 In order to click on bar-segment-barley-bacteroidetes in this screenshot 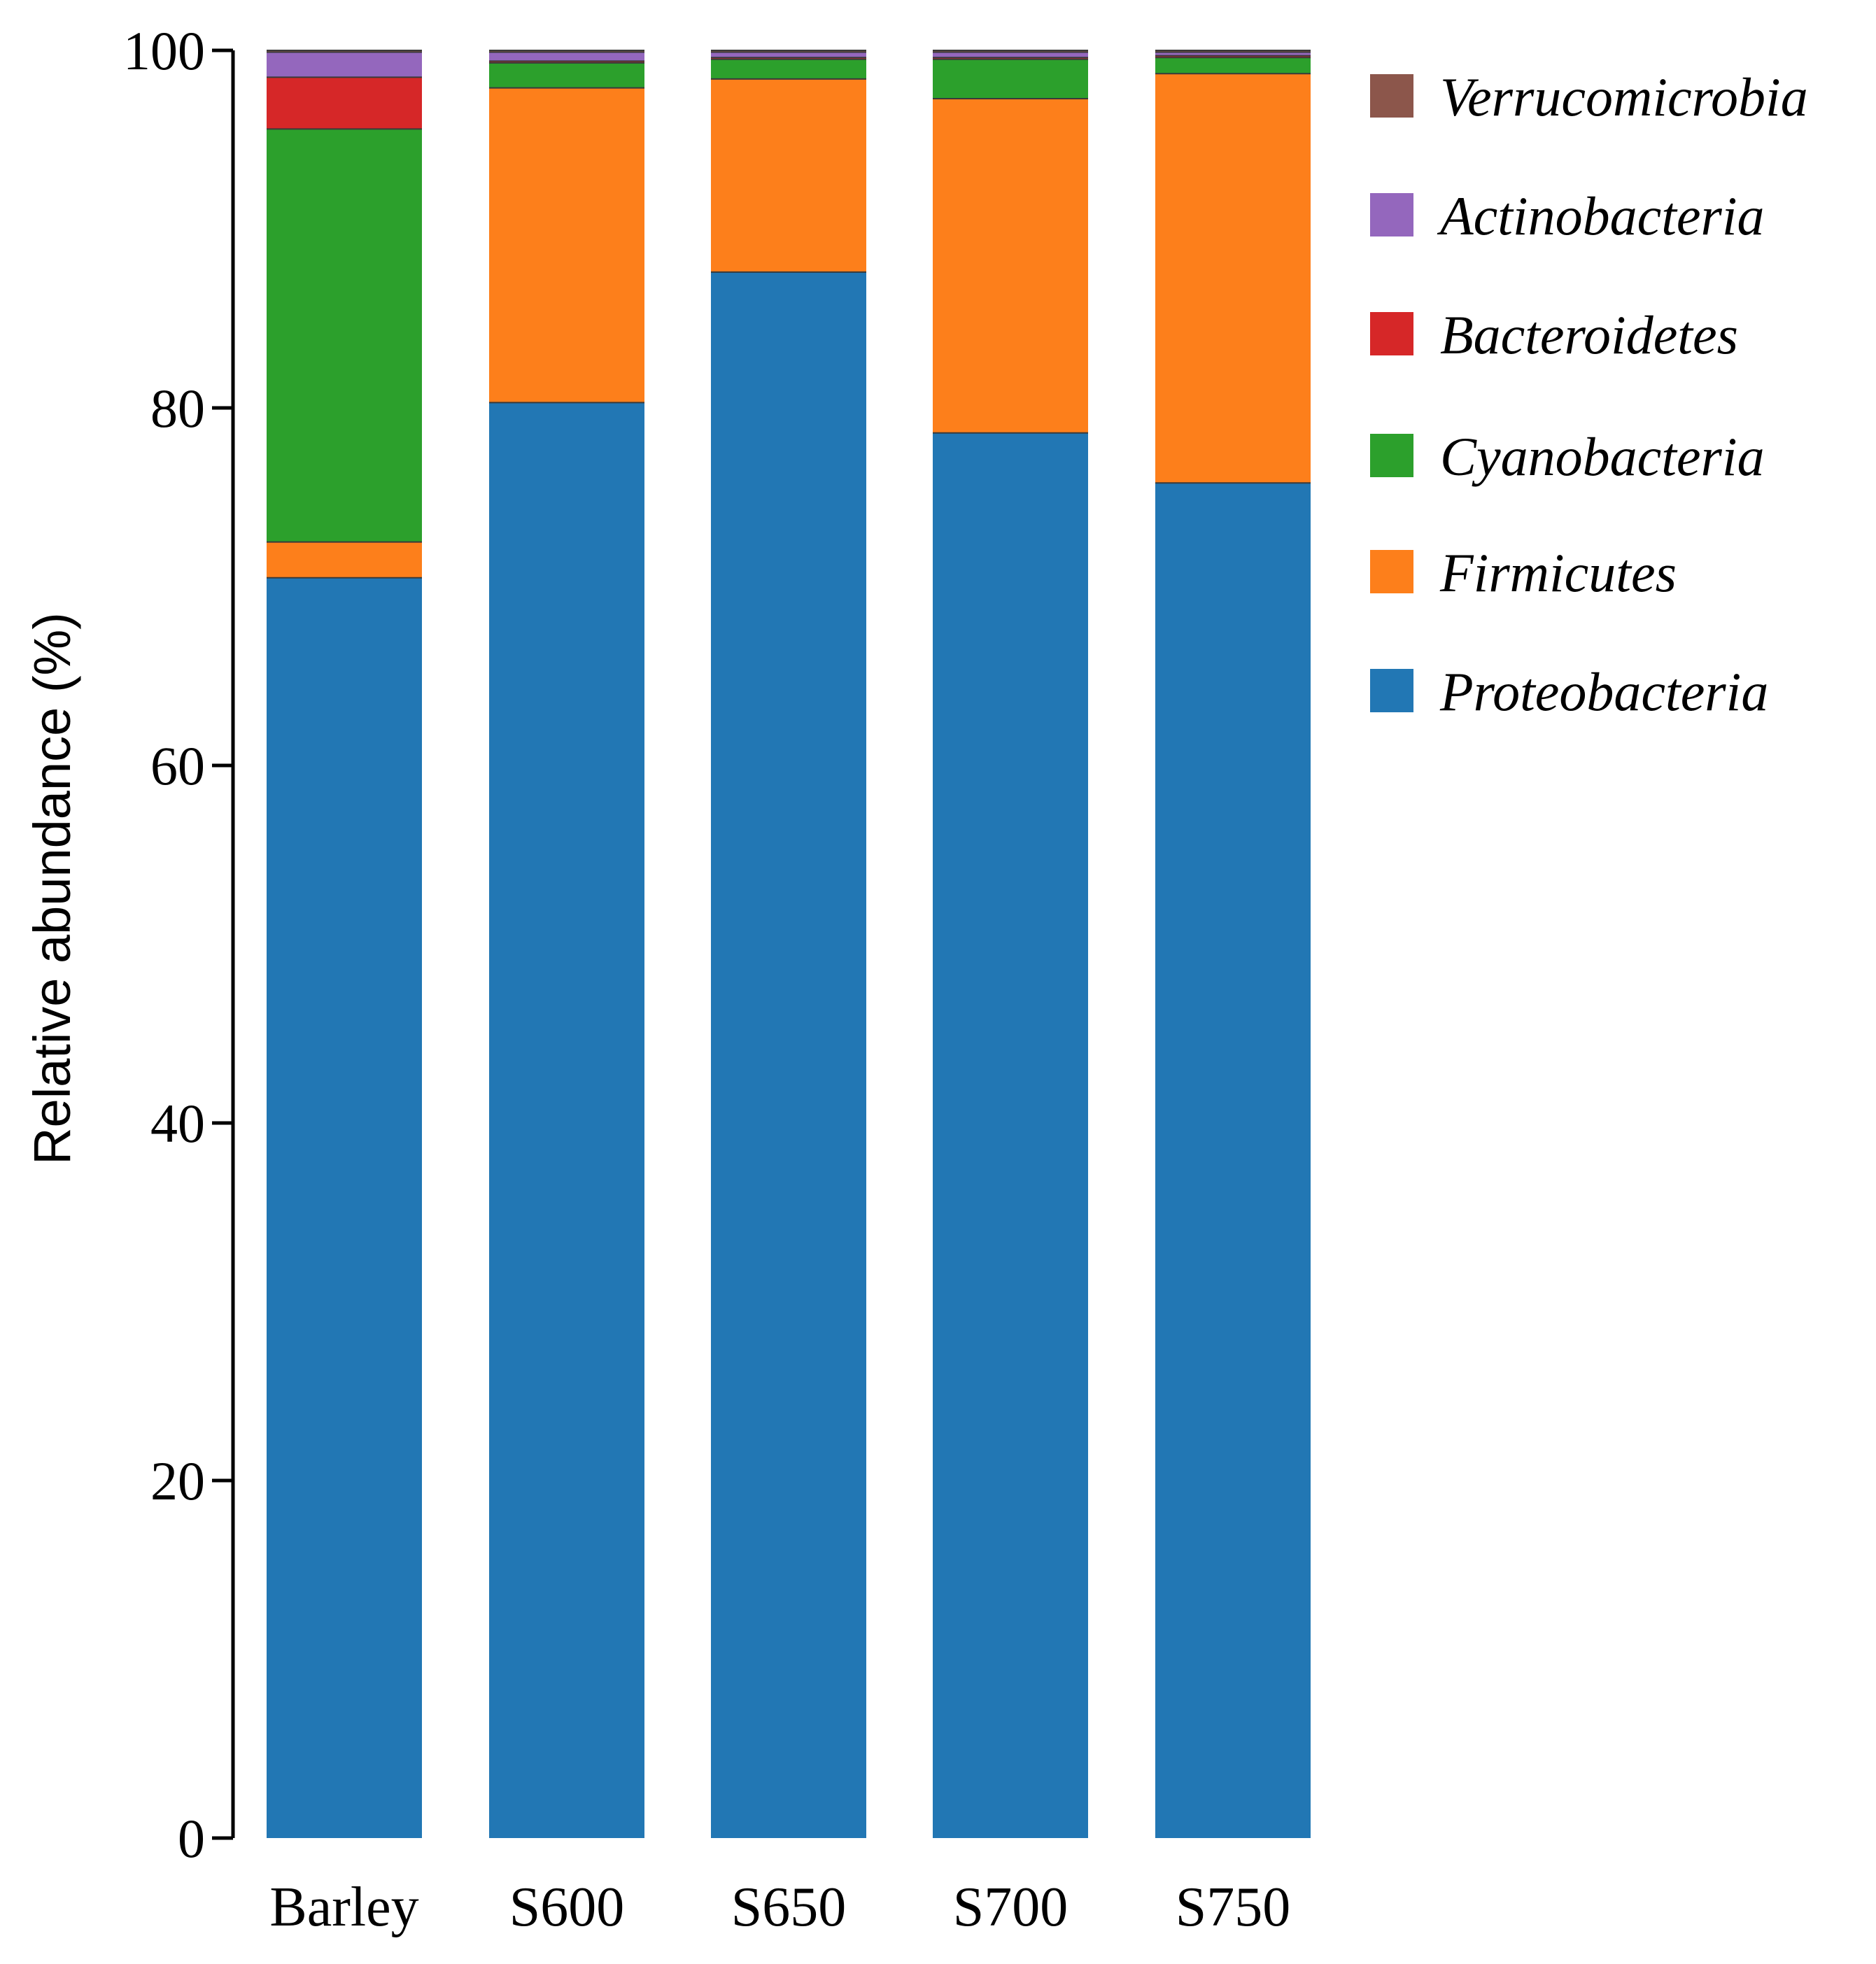, I will do `click(345, 103)`.